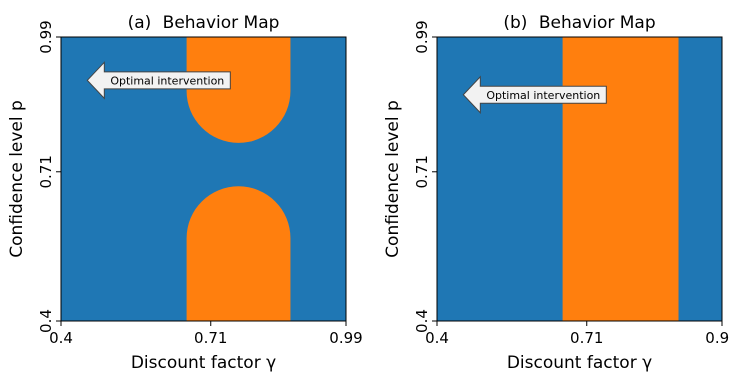 The width and height of the screenshot is (730, 373). I want to click on chart-title: (b) Behavior Map, so click(579, 23).